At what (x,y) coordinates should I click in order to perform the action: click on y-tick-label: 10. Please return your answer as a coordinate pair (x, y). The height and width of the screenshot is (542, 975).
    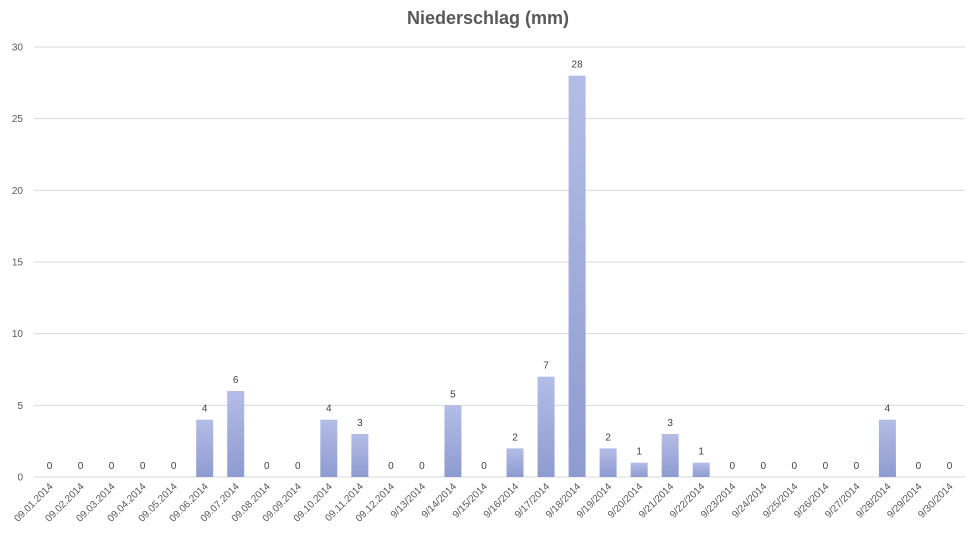
    Looking at the image, I should click on (18, 334).